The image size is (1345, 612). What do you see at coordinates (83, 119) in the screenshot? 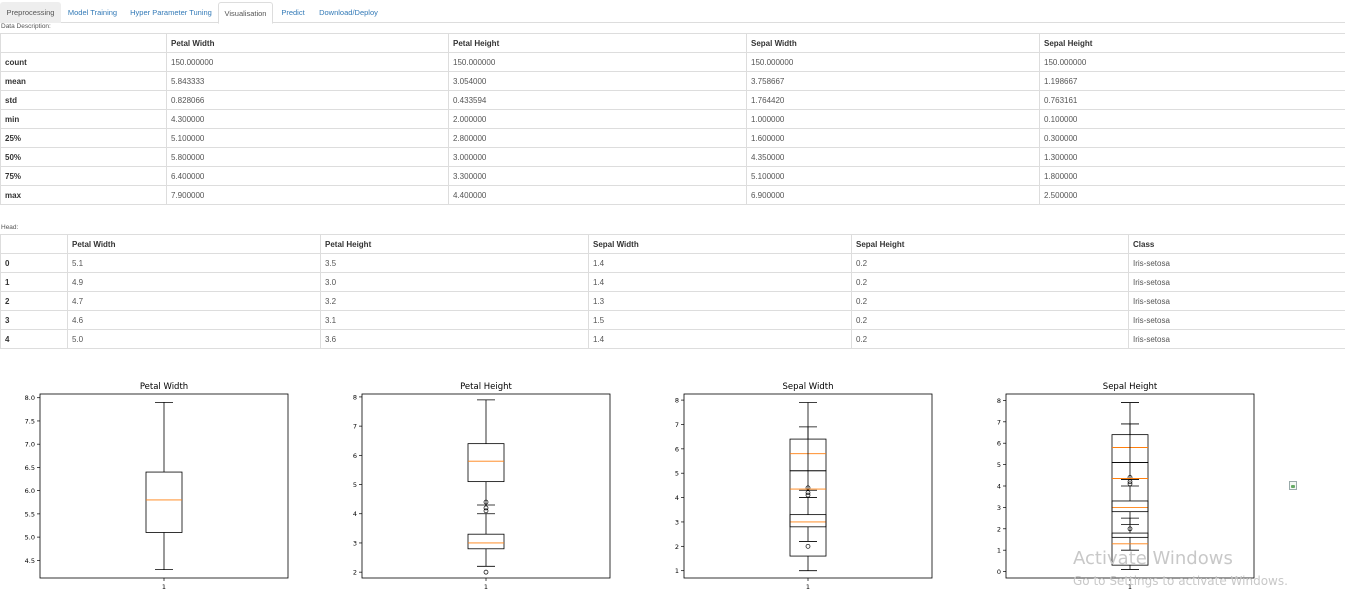
I see `row-header: min` at bounding box center [83, 119].